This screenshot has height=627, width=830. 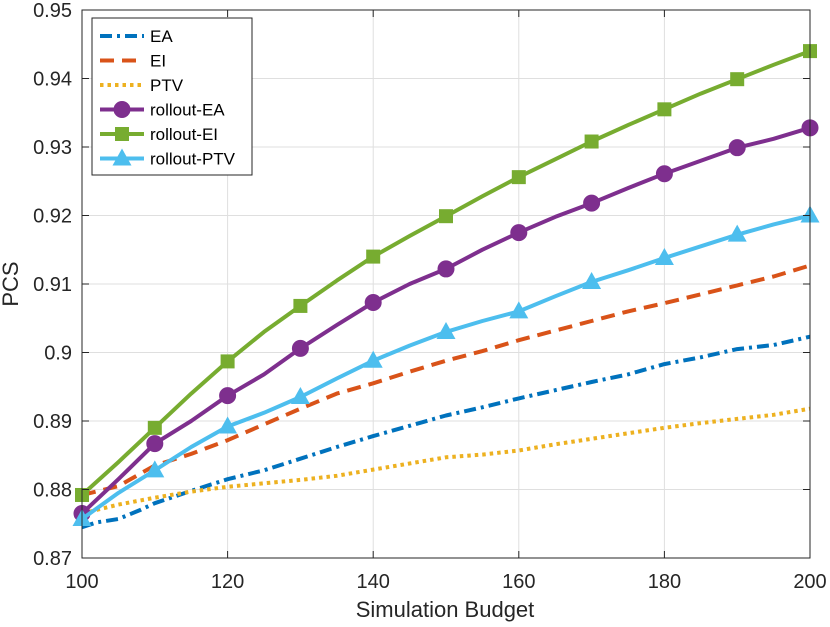 I want to click on legend-label: EI, so click(x=158, y=61).